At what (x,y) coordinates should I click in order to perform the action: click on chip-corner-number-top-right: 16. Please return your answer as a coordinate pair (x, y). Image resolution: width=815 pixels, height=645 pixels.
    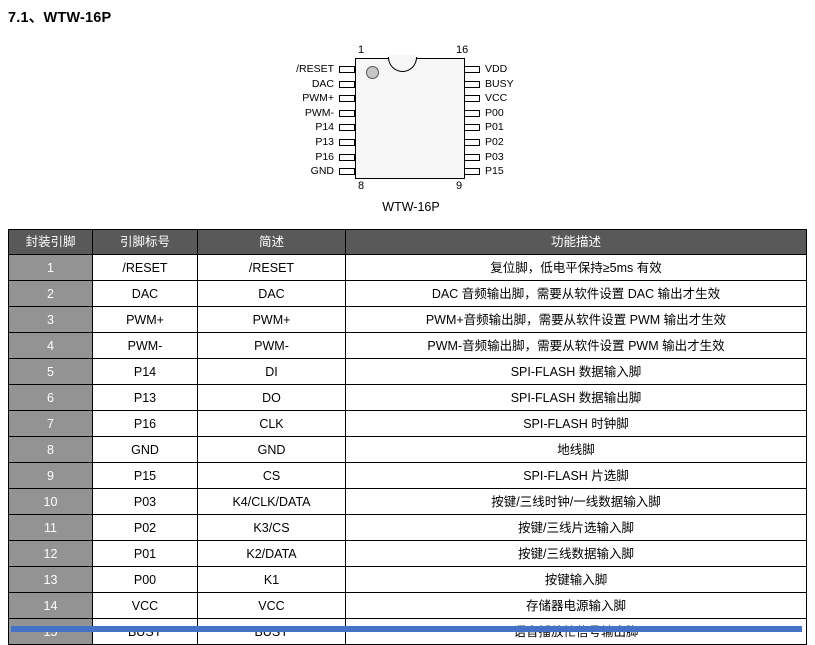
    Looking at the image, I should click on (462, 50).